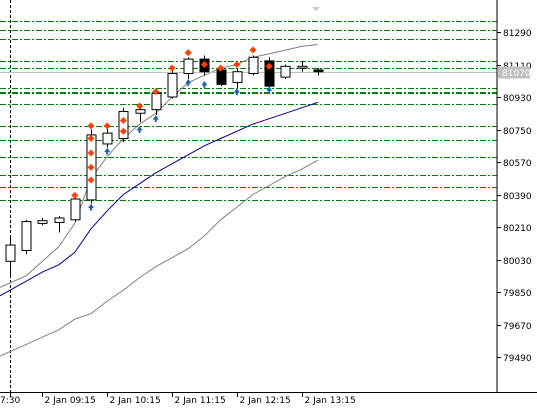 Image resolution: width=537 pixels, height=409 pixels. What do you see at coordinates (517, 164) in the screenshot?
I see `price-tick-label: 80570` at bounding box center [517, 164].